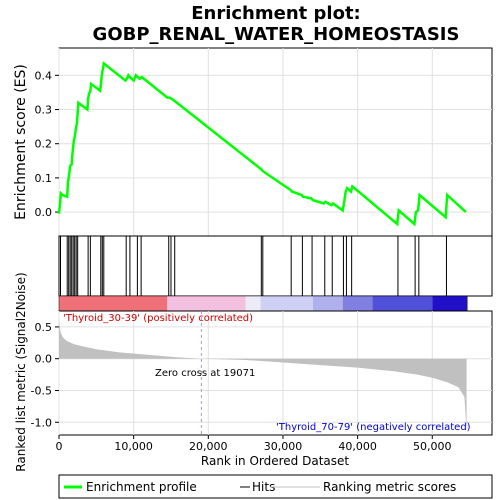 This screenshot has width=500, height=500. What do you see at coordinates (59, 446) in the screenshot?
I see `xtick-label: 0` at bounding box center [59, 446].